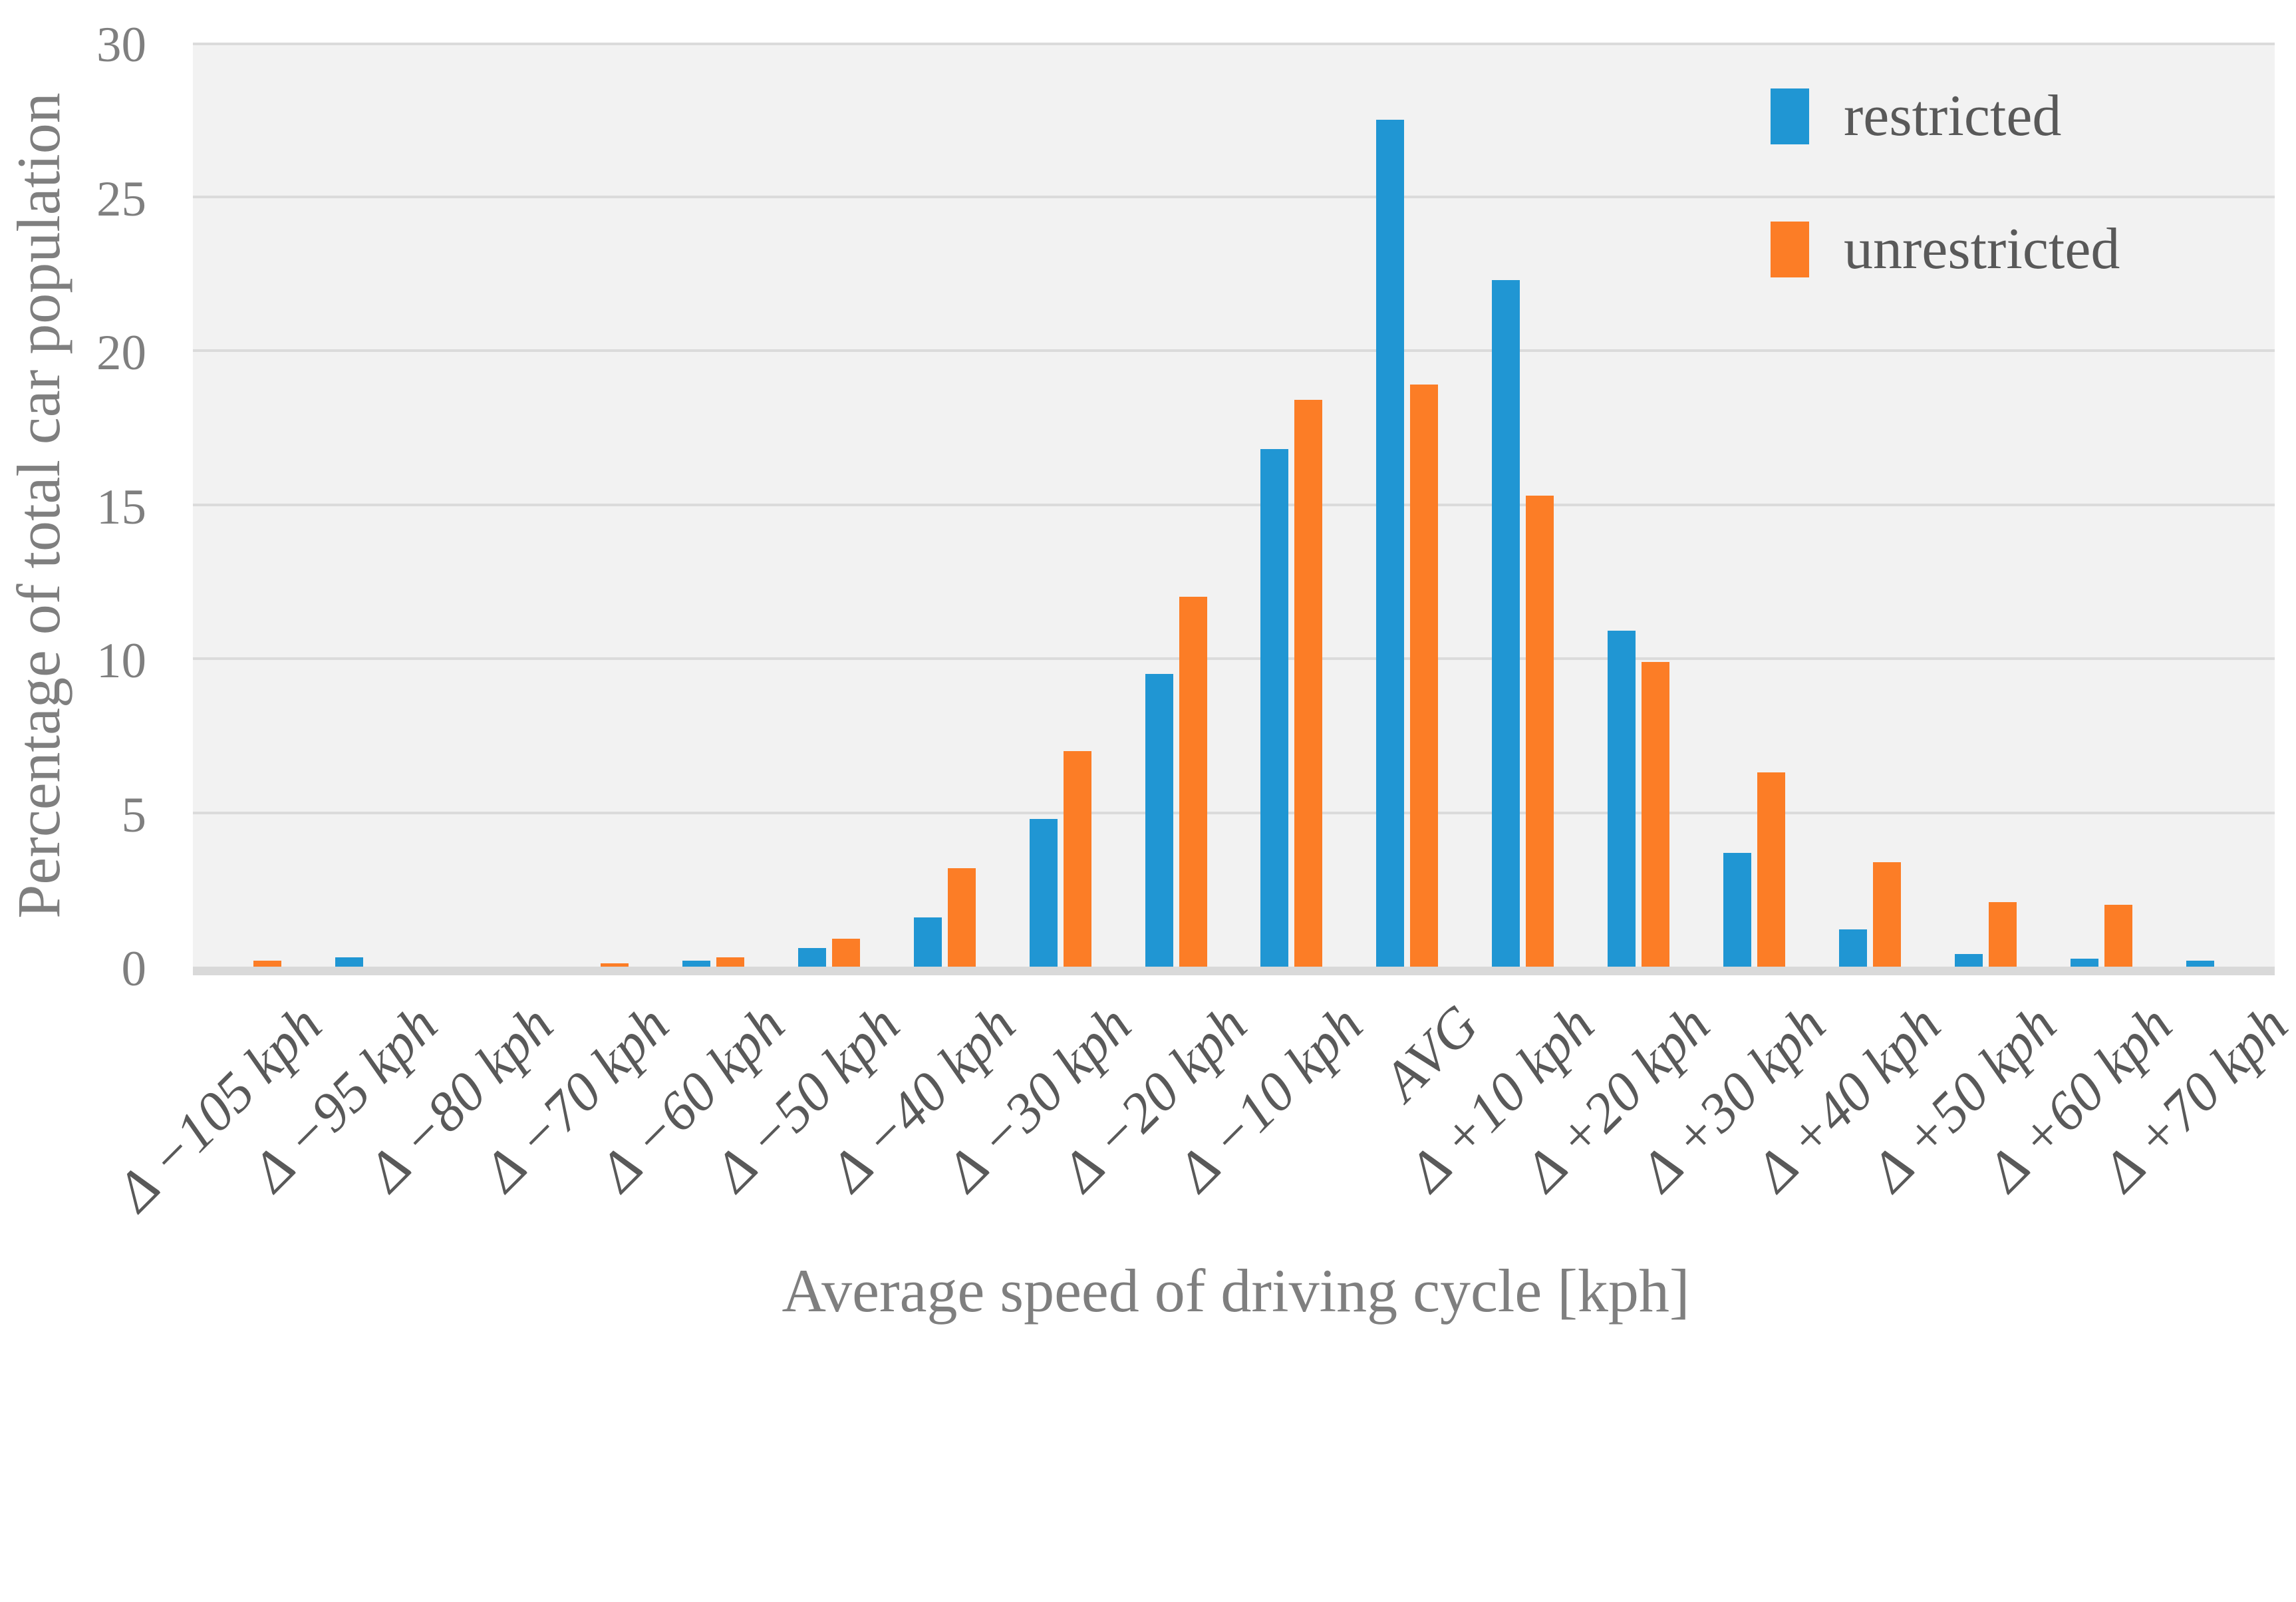 This screenshot has width=2296, height=1602. I want to click on bar-restricted-Δ −95 kph, so click(349, 962).